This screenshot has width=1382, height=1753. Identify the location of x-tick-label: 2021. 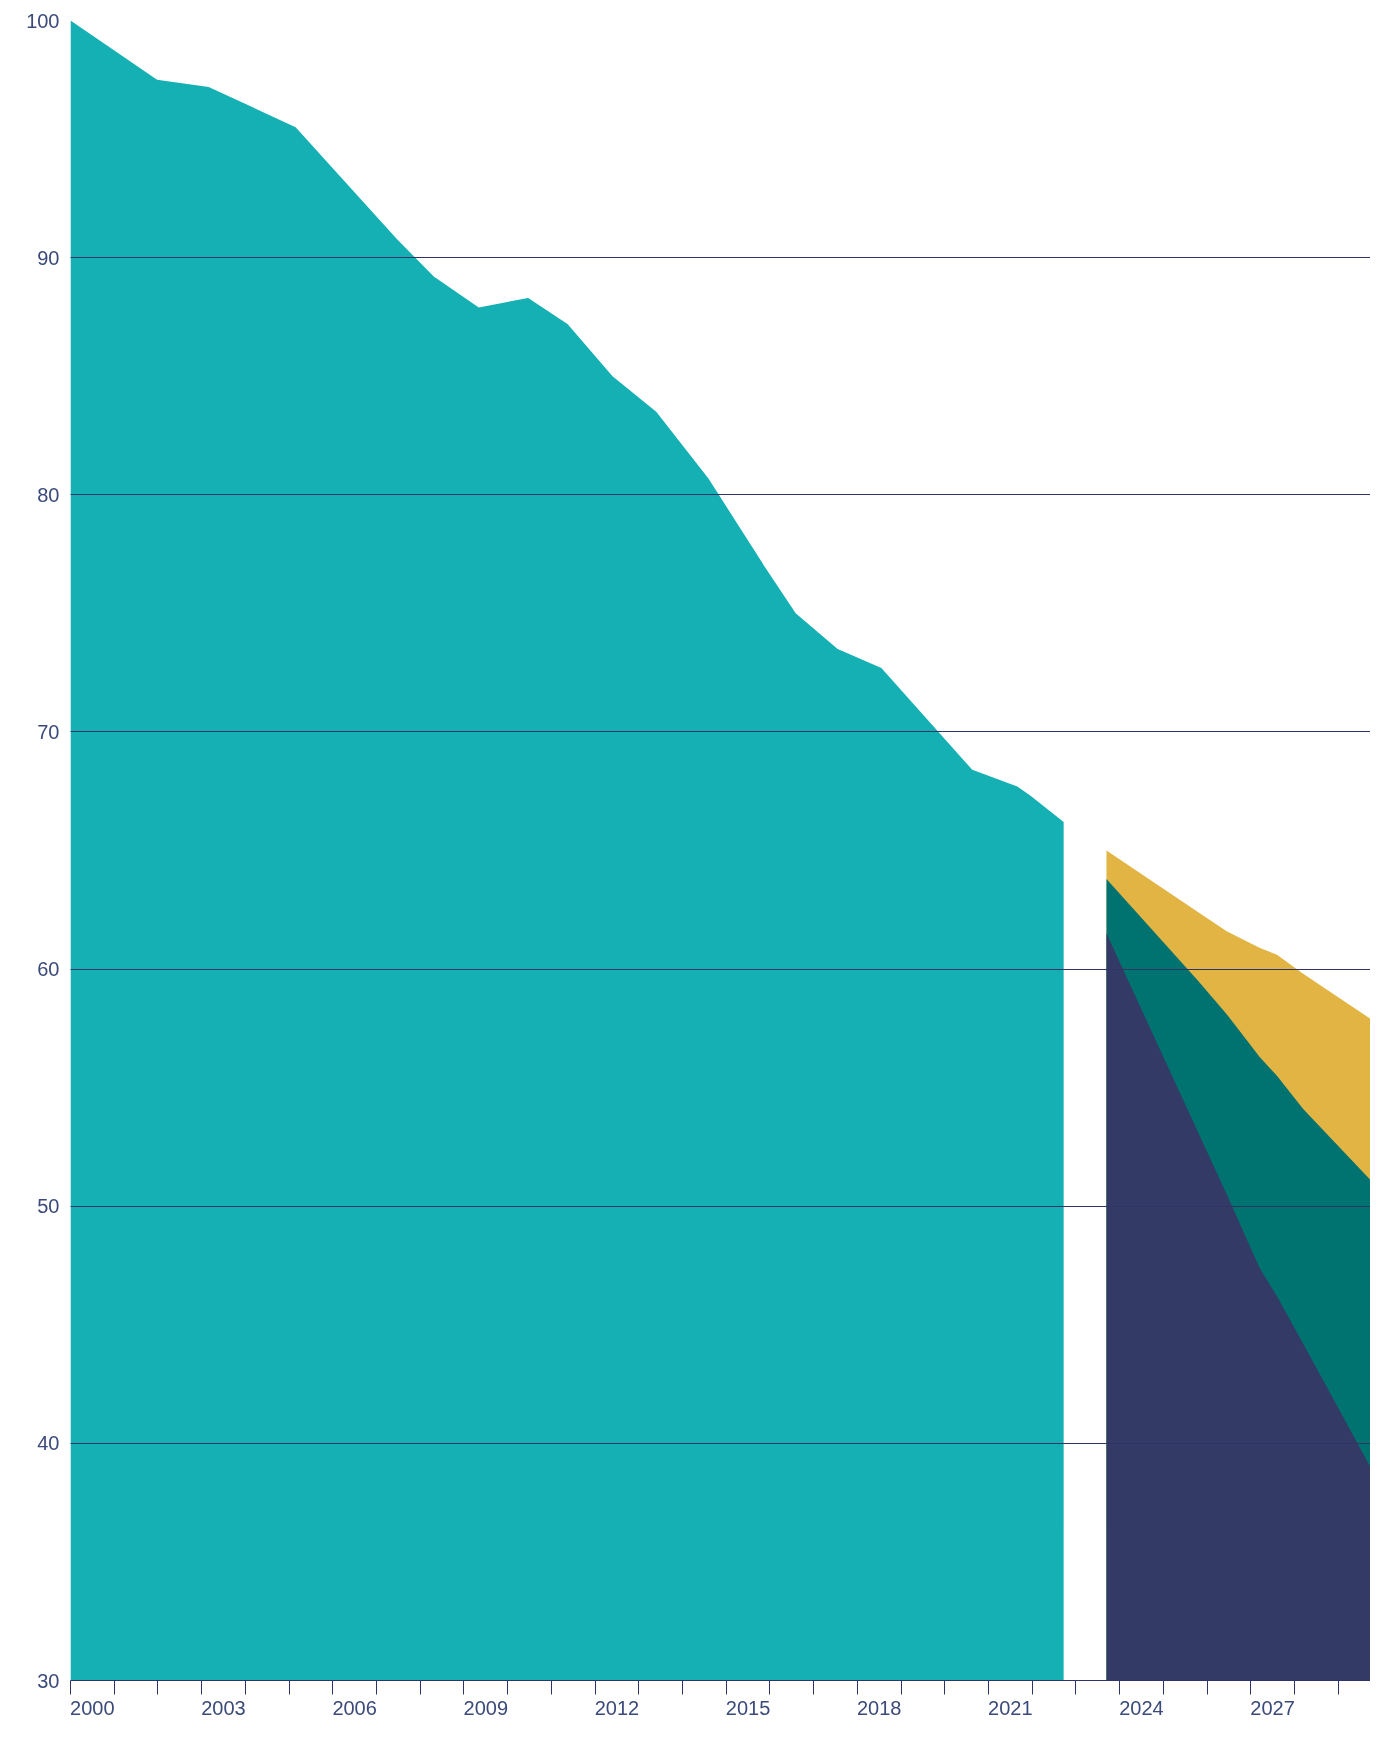
(1010, 1707).